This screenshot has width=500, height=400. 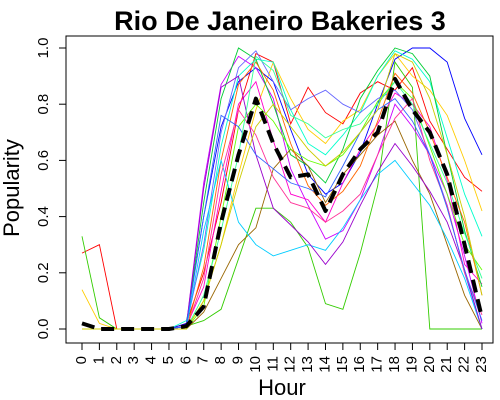 I want to click on x-axis-label: Hour, so click(x=282, y=387).